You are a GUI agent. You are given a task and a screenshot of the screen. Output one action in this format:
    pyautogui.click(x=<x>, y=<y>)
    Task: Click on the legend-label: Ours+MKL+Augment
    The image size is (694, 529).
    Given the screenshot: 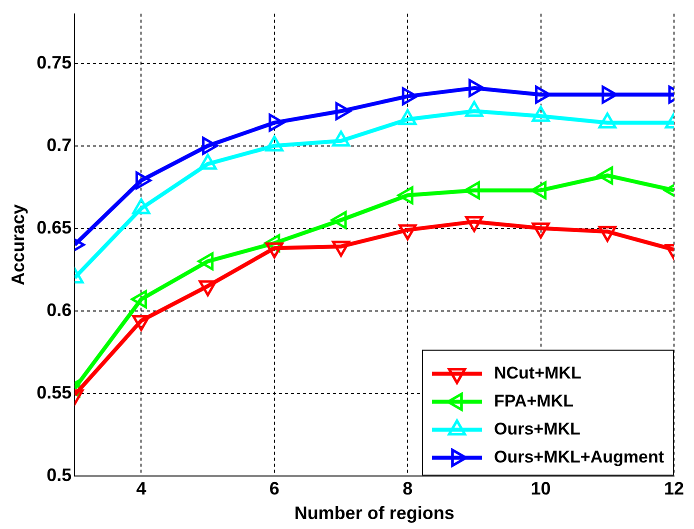 What is the action you would take?
    pyautogui.click(x=579, y=456)
    